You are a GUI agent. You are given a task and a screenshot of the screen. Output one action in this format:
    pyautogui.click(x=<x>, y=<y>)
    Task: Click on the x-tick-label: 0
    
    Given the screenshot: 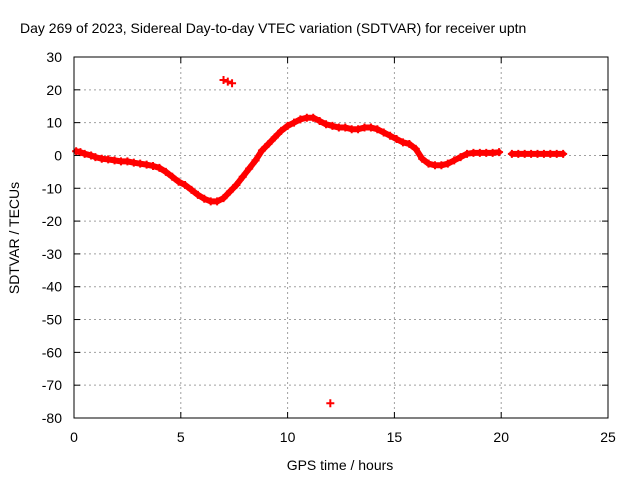 What is the action you would take?
    pyautogui.click(x=74, y=437)
    